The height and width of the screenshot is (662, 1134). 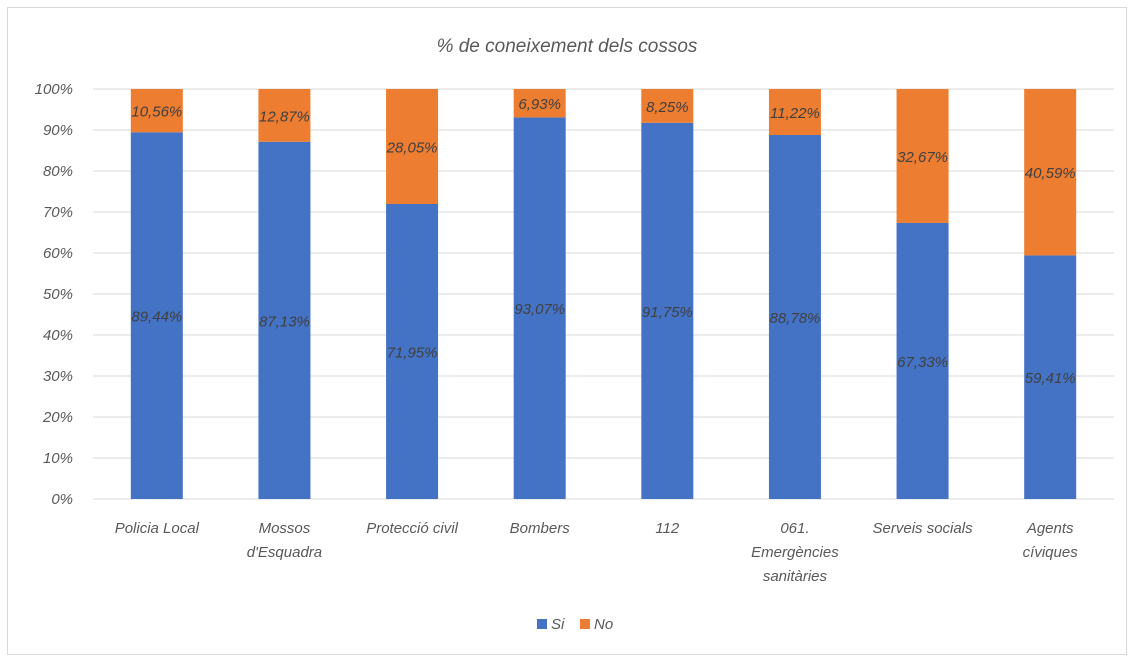 I want to click on y-tick-label: 80%, so click(x=58, y=171).